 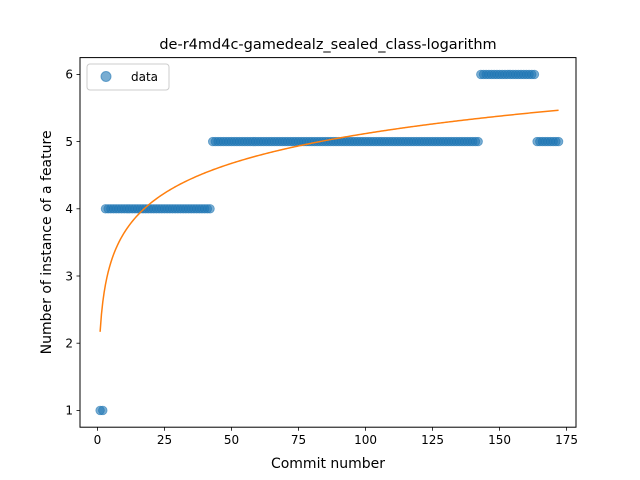 What do you see at coordinates (144, 77) in the screenshot?
I see `legend-entry-data: data` at bounding box center [144, 77].